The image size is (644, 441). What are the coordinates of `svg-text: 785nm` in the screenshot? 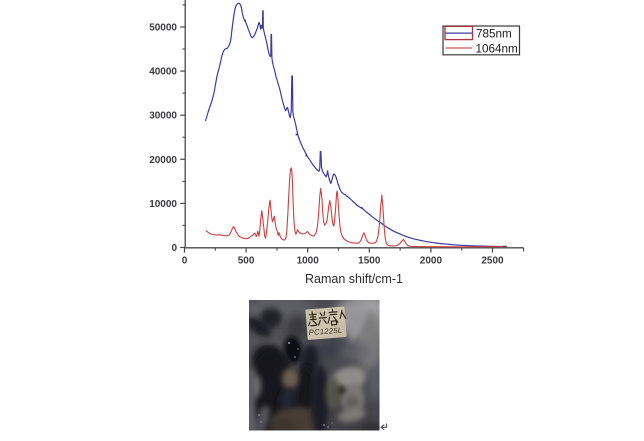 It's located at (494, 34).